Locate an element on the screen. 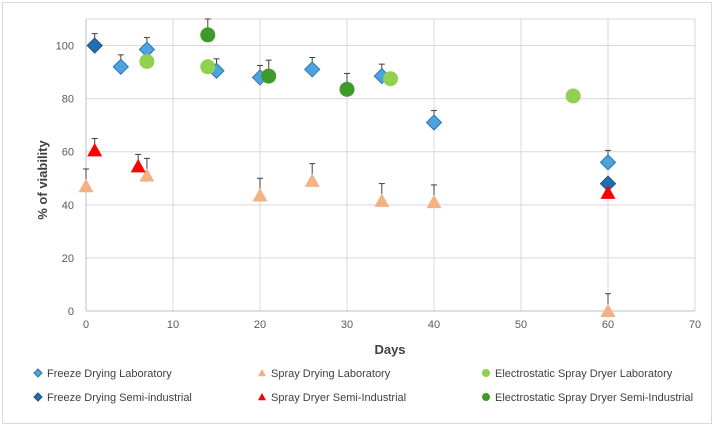 This screenshot has width=715, height=427. x-tick-label: 50 is located at coordinates (521, 325).